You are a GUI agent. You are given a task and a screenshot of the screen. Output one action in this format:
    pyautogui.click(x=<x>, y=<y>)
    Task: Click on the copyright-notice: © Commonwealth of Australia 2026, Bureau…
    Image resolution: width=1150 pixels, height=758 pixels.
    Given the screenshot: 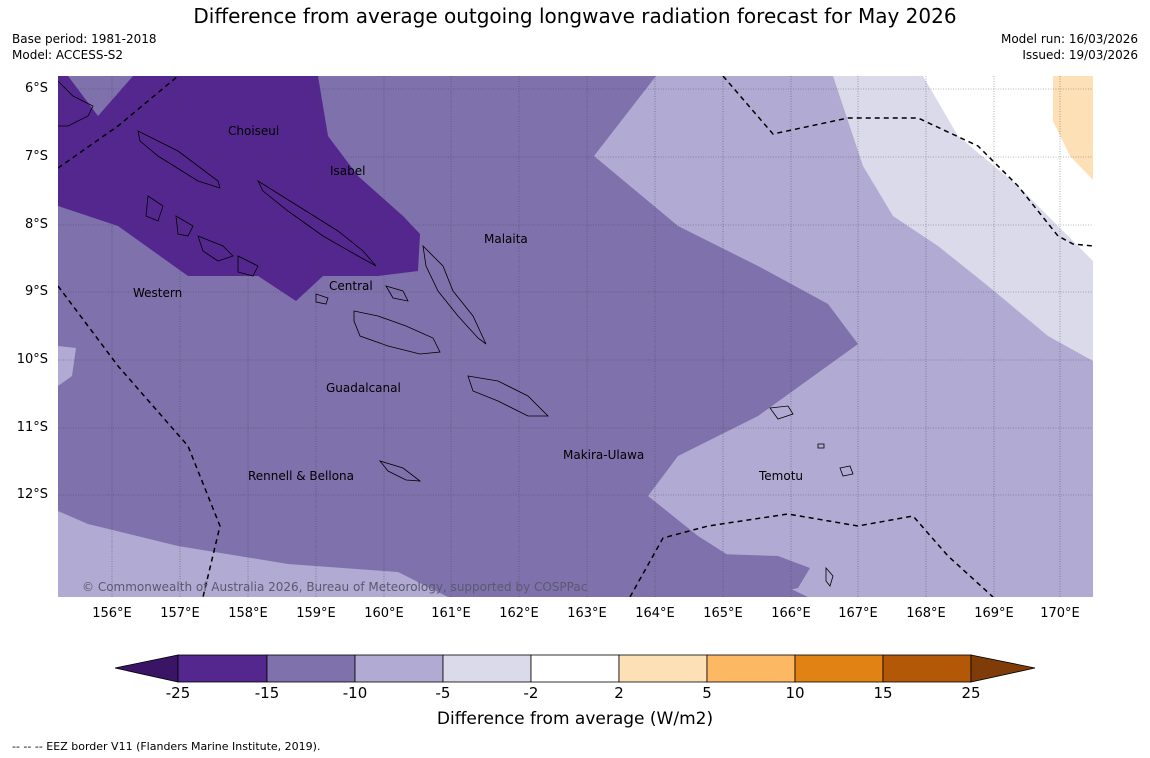 What is the action you would take?
    pyautogui.click(x=335, y=587)
    